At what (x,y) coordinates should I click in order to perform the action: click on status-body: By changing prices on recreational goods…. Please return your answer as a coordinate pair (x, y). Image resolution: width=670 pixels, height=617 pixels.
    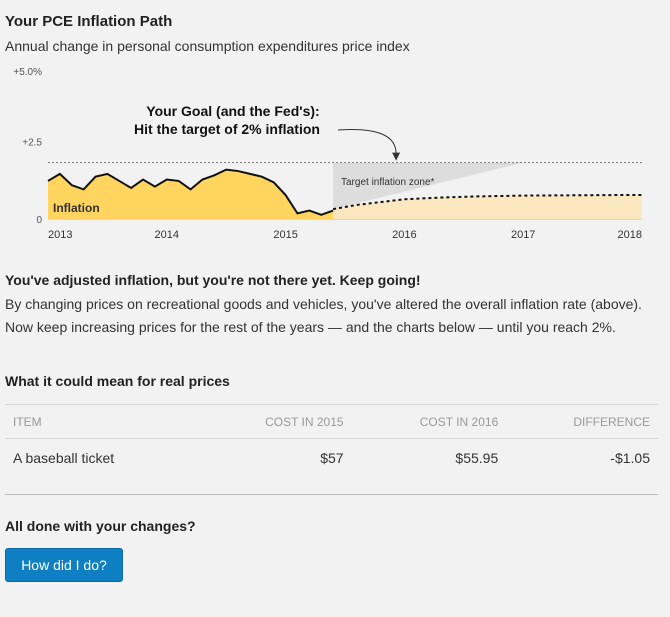
    Looking at the image, I should click on (323, 315).